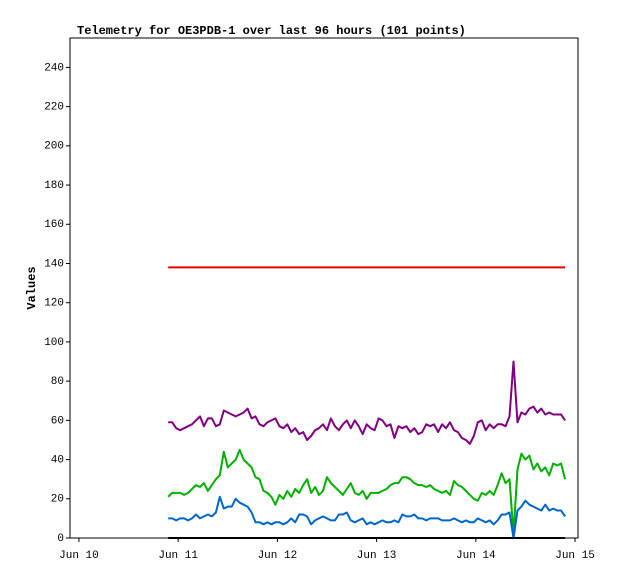 The height and width of the screenshot is (579, 618). Describe the element at coordinates (57, 421) in the screenshot. I see `y-tick-label: 60` at that location.